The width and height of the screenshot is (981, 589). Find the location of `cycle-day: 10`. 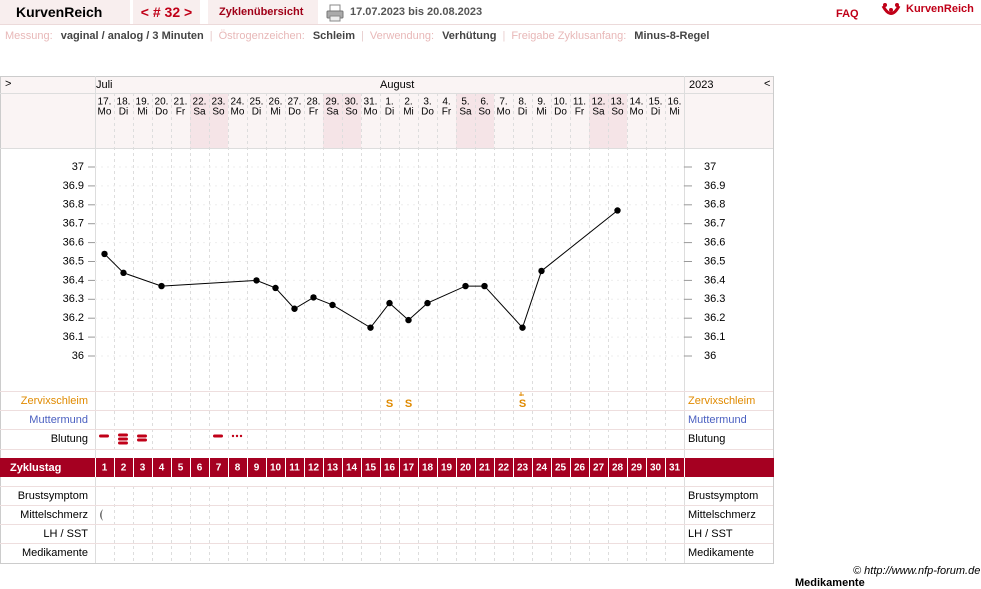

cycle-day: 10 is located at coordinates (276, 468).